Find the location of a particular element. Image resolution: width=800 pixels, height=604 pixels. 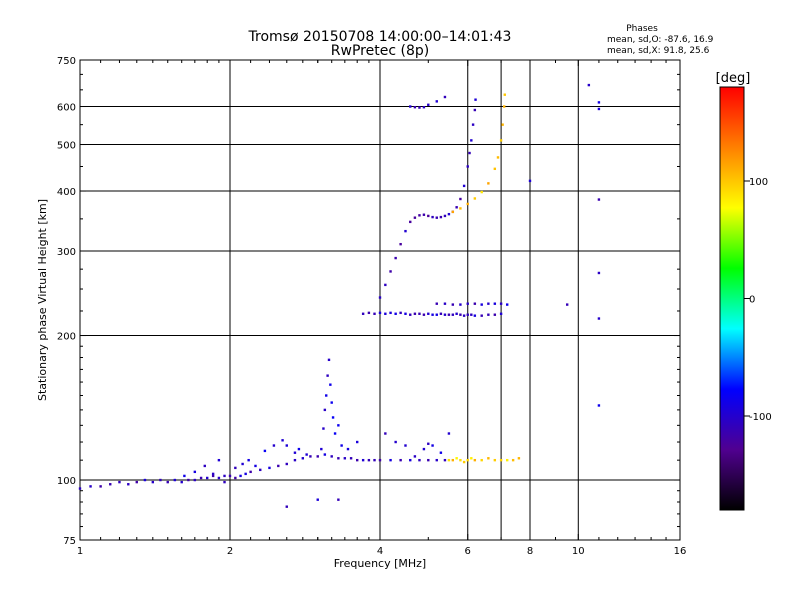

y-tick-label: 100 is located at coordinates (66, 481).